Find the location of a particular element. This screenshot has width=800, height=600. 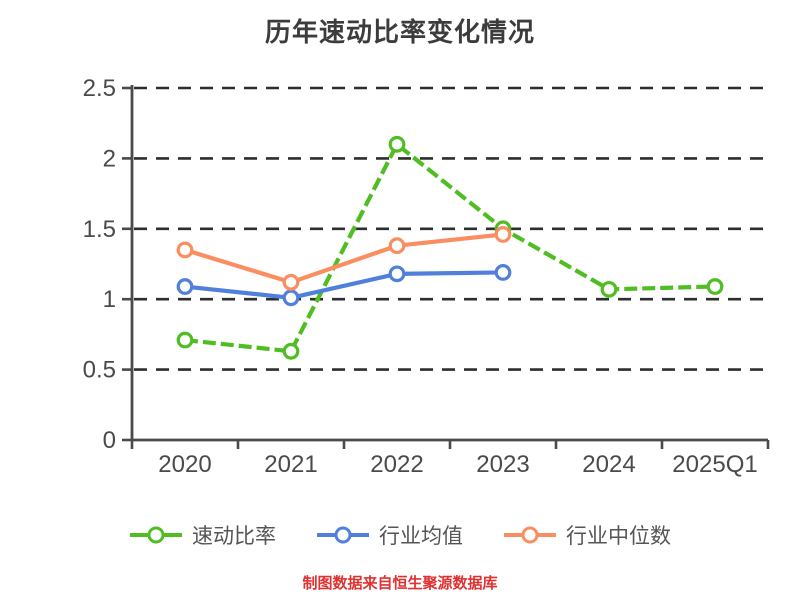

x-tick-label: 2025Q1 is located at coordinates (714, 464).